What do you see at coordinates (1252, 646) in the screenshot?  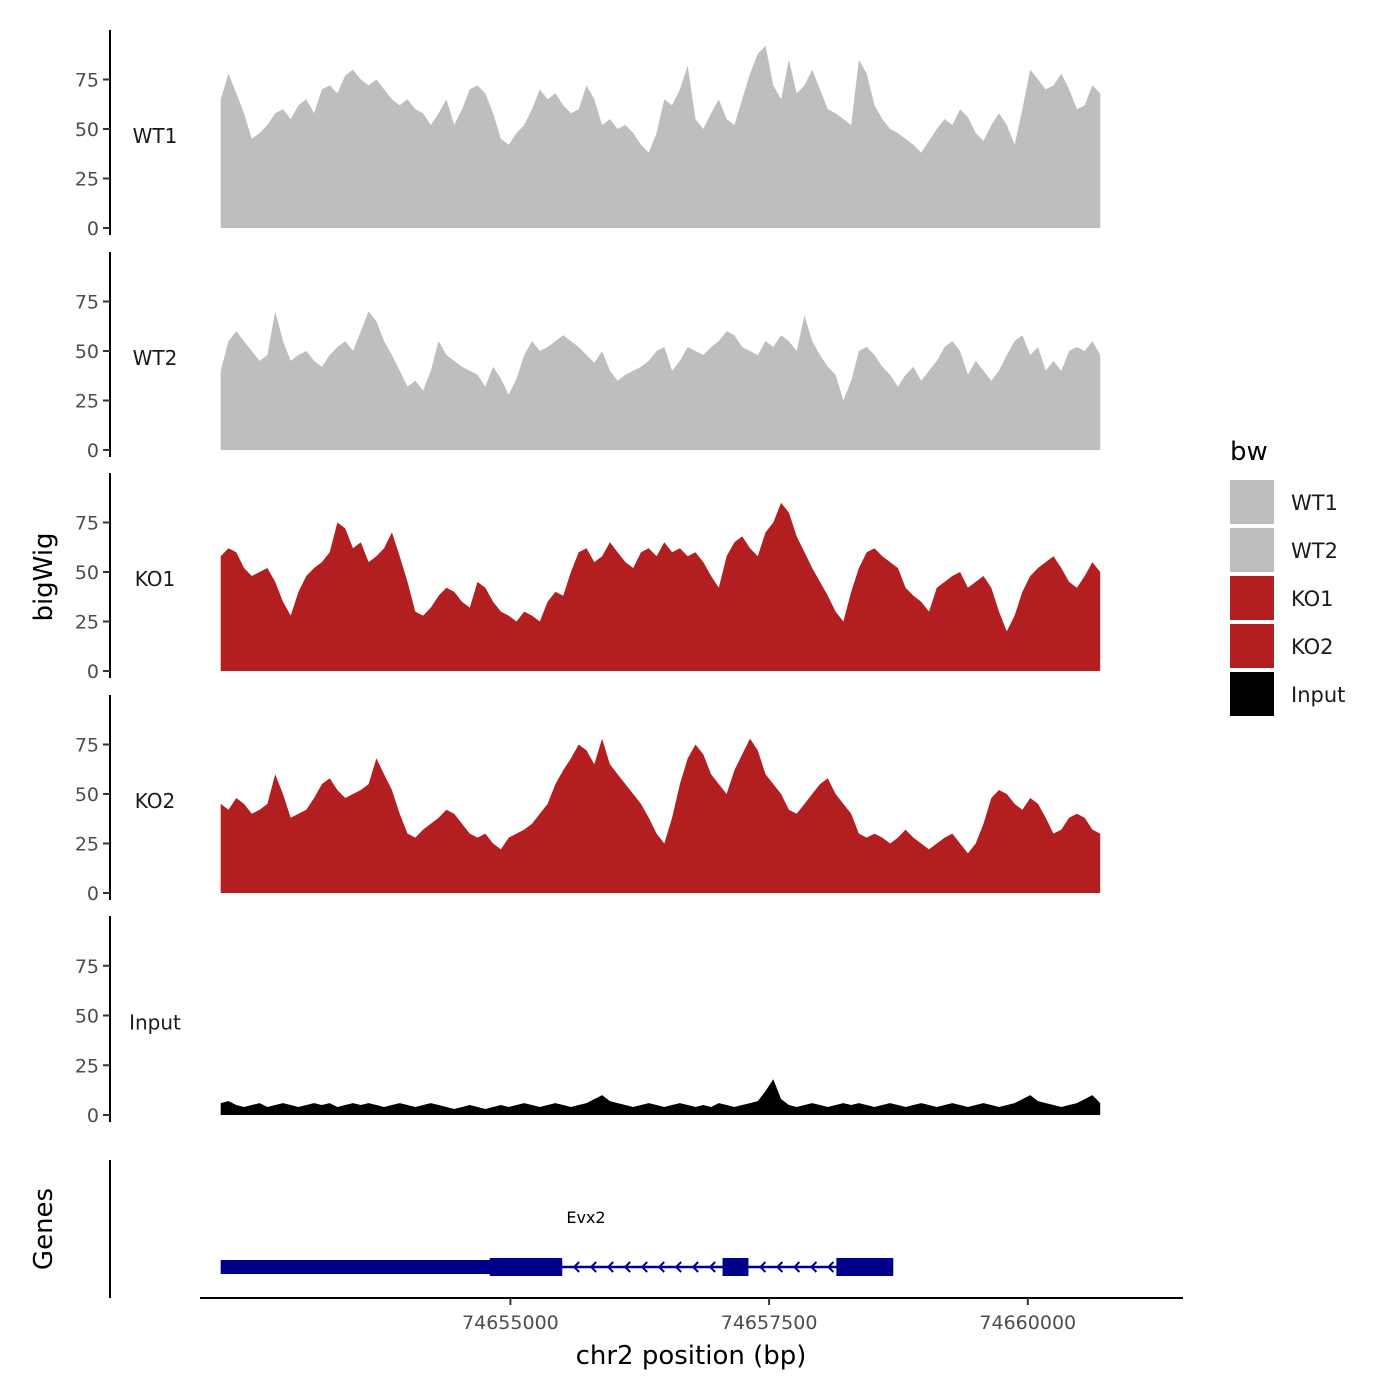 I see `legend-swatch-ko2` at bounding box center [1252, 646].